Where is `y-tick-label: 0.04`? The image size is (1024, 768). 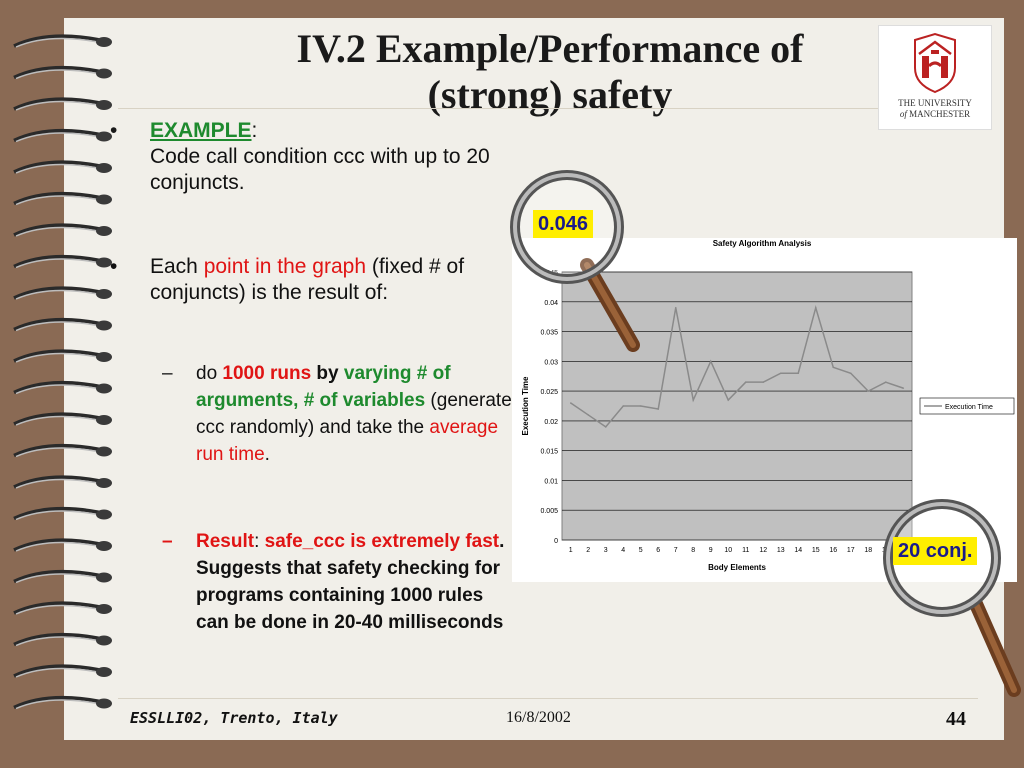 y-tick-label: 0.04 is located at coordinates (551, 303).